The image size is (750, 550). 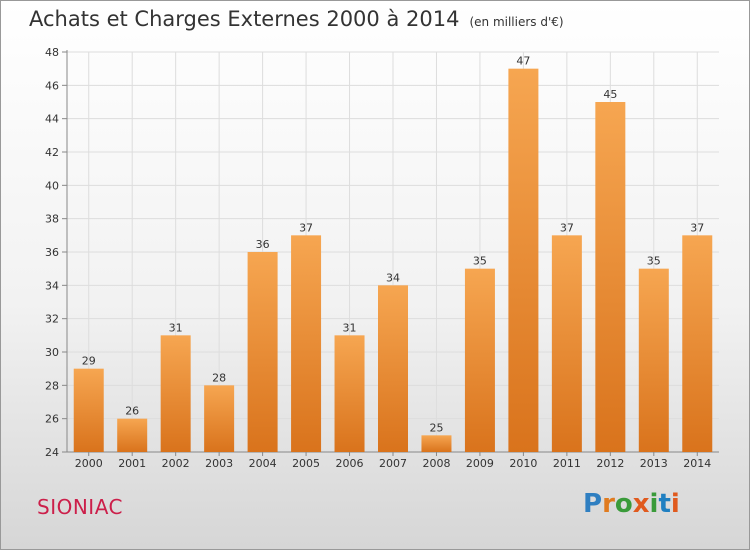 I want to click on y-tick-label: 40, so click(x=52, y=185).